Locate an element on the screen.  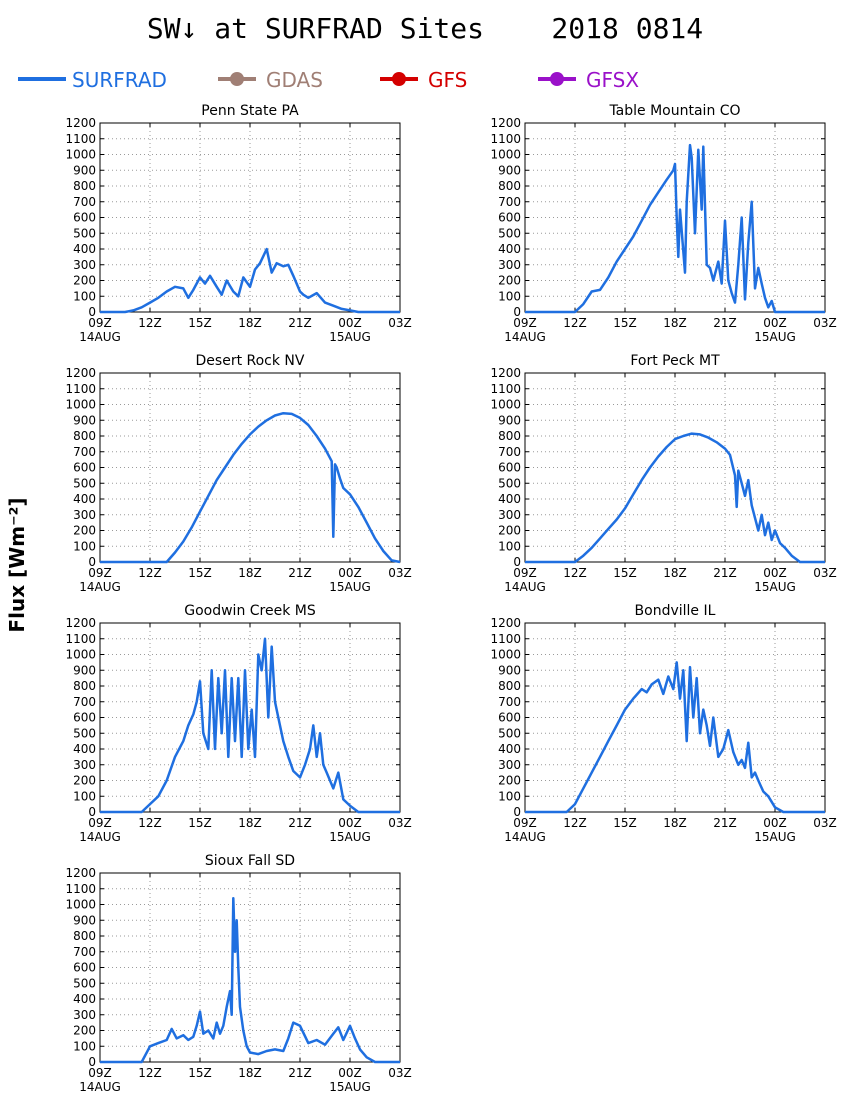
legend-label: SURFRAD is located at coordinates (119, 80).